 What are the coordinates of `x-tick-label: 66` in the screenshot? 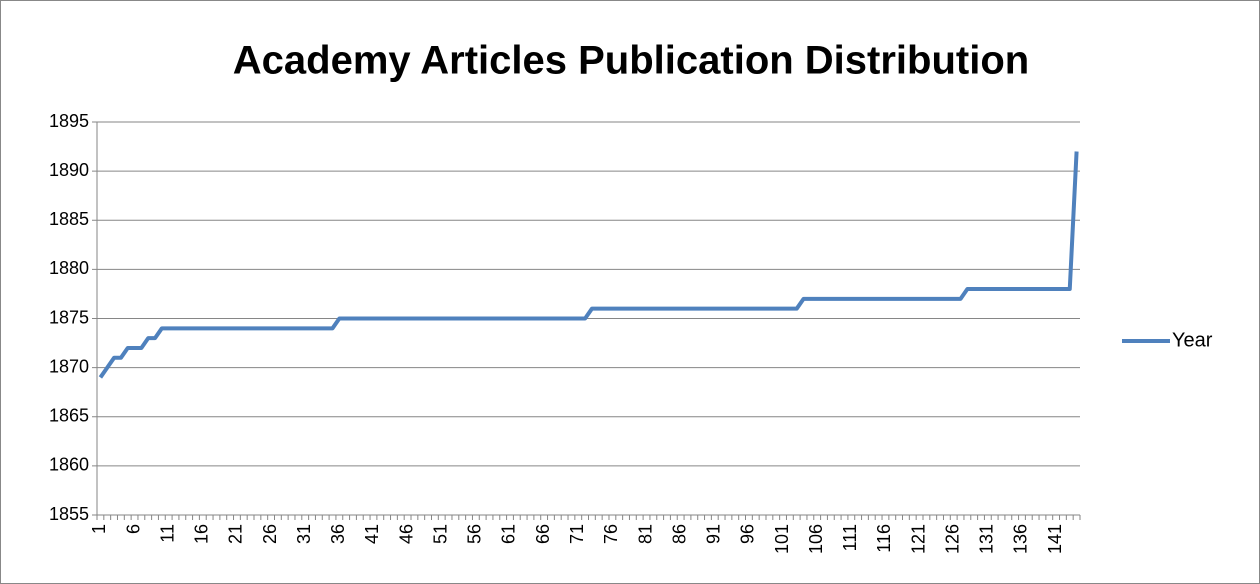 It's located at (543, 534).